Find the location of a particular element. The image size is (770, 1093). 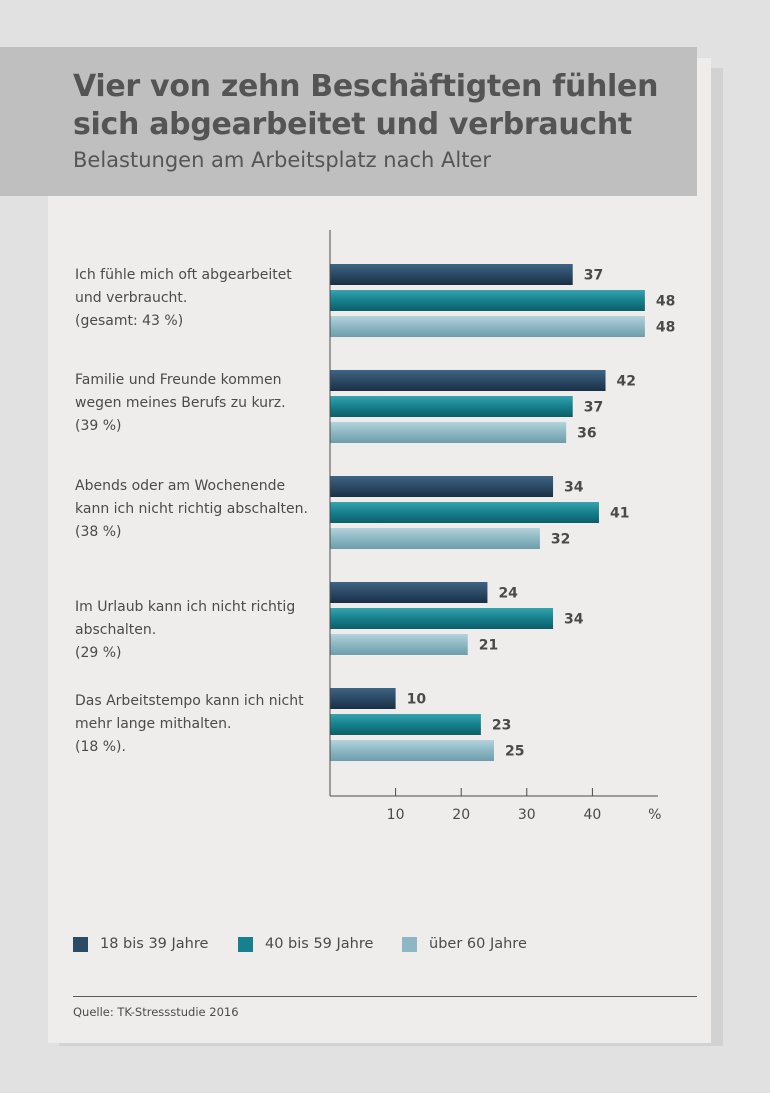

category-label-3-line-3: (38 %) is located at coordinates (98, 532).